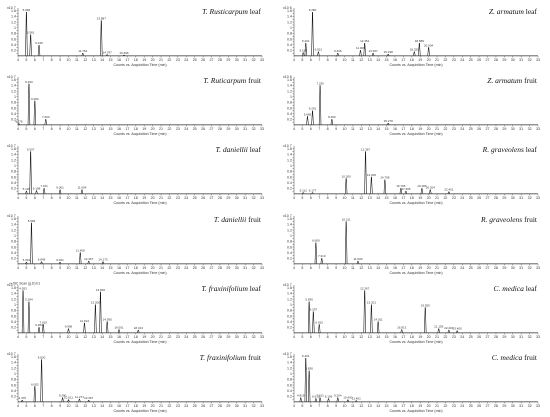 The height and width of the screenshot is (417, 550). Describe the element at coordinates (332, 117) in the screenshot. I see `peak-label: 8.460` at that location.